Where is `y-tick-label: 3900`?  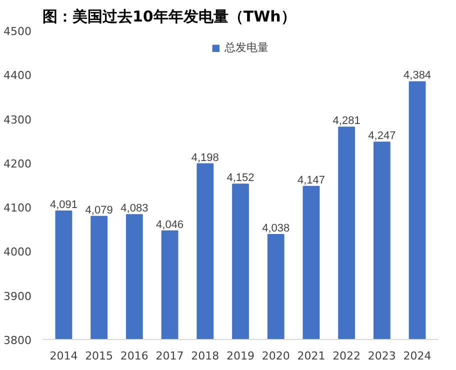 y-tick-label: 3900 is located at coordinates (18, 296).